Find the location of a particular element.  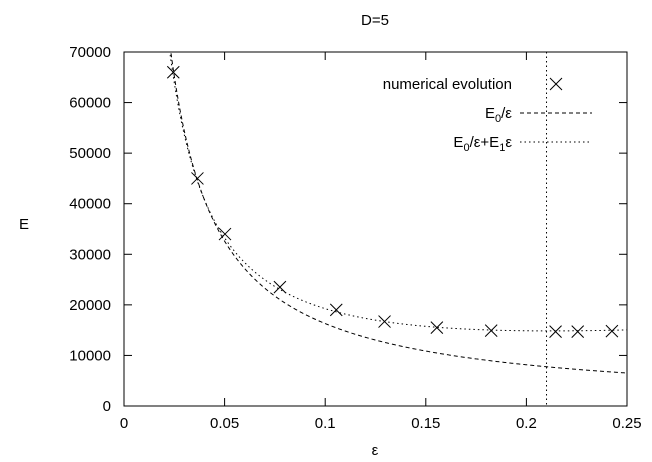

y-tick-label: 50000 is located at coordinates (90, 153).